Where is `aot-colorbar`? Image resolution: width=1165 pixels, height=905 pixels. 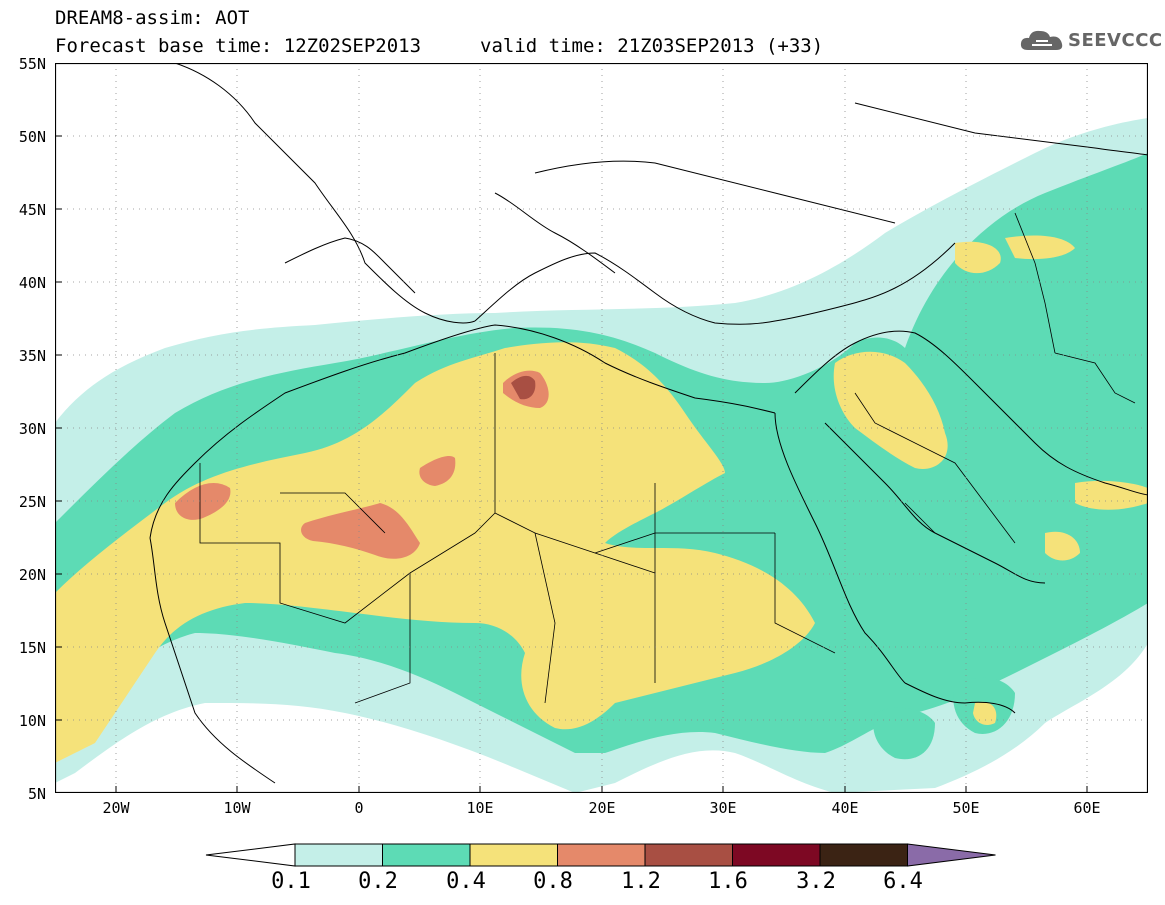 aot-colorbar is located at coordinates (600, 855).